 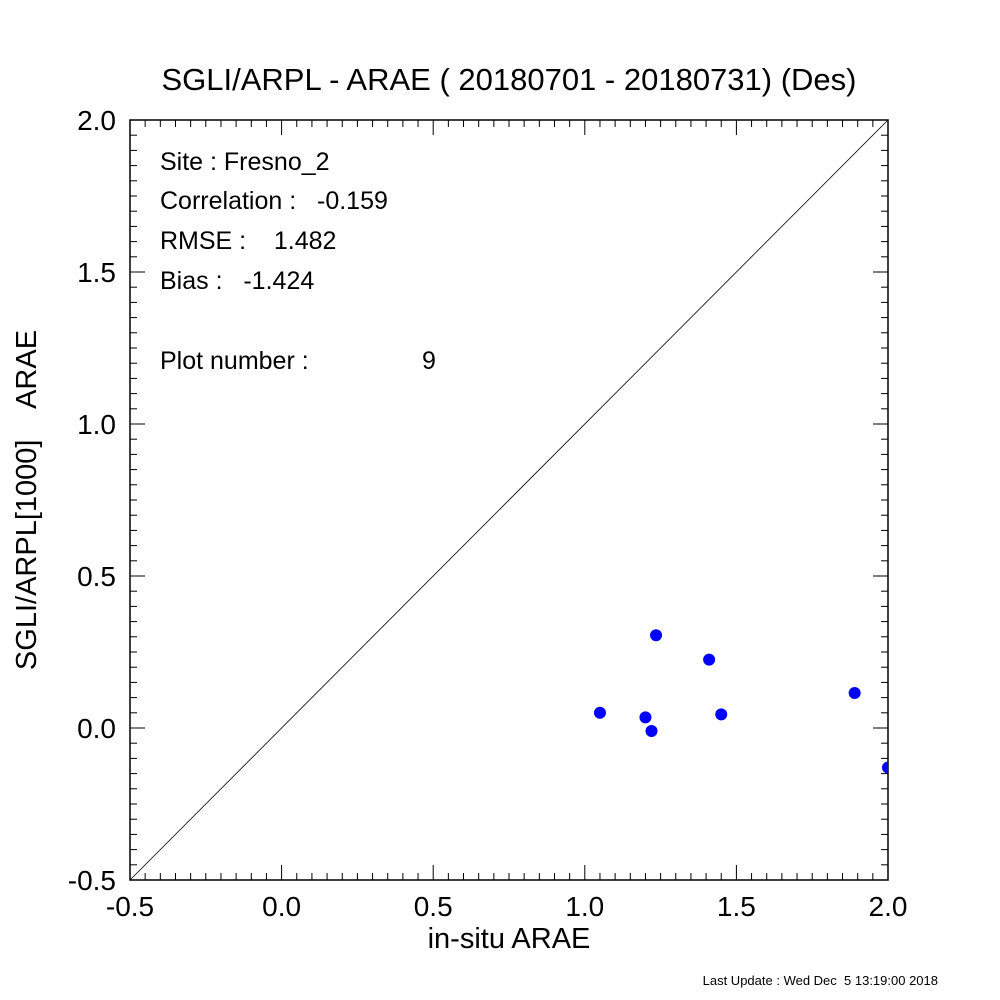 What do you see at coordinates (234, 361) in the screenshot?
I see `plot-number-label: Plot number :` at bounding box center [234, 361].